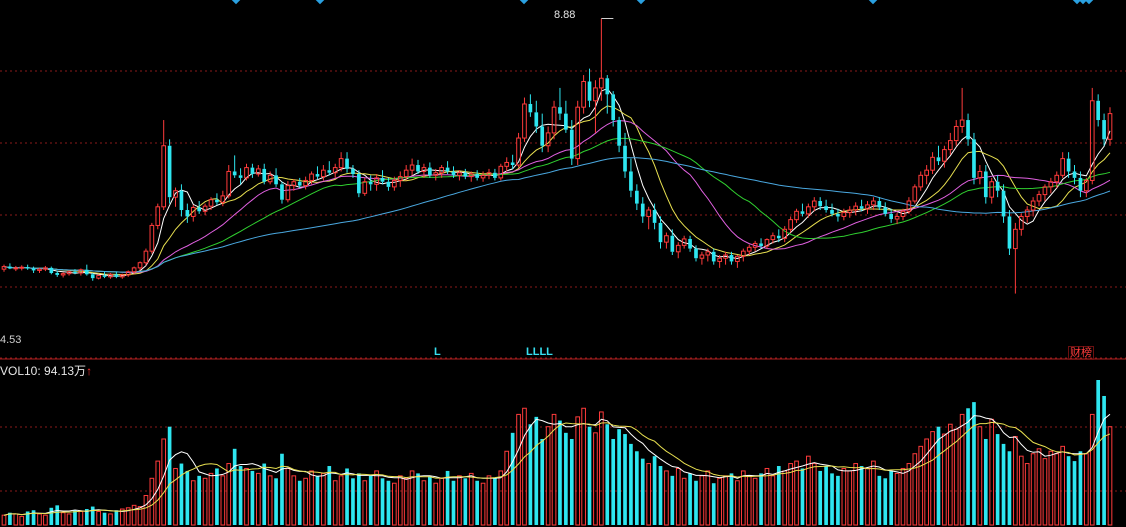 The height and width of the screenshot is (527, 1126). I want to click on financial-report-badge: 财榜, so click(1081, 353).